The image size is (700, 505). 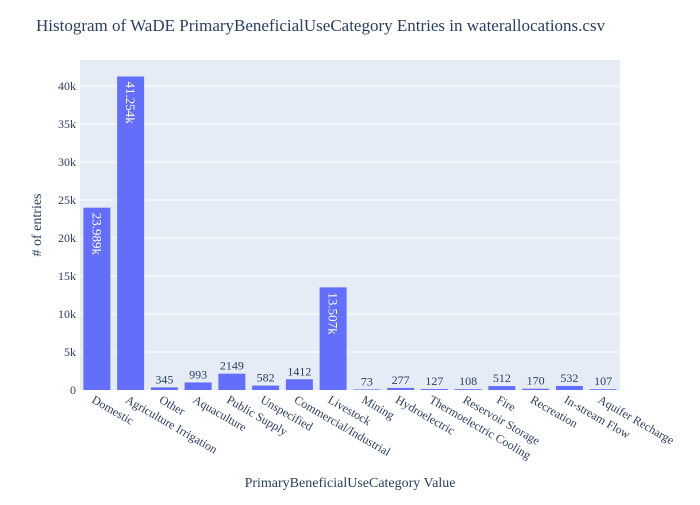 What do you see at coordinates (67, 200) in the screenshot?
I see `y-tick-label: 25k` at bounding box center [67, 200].